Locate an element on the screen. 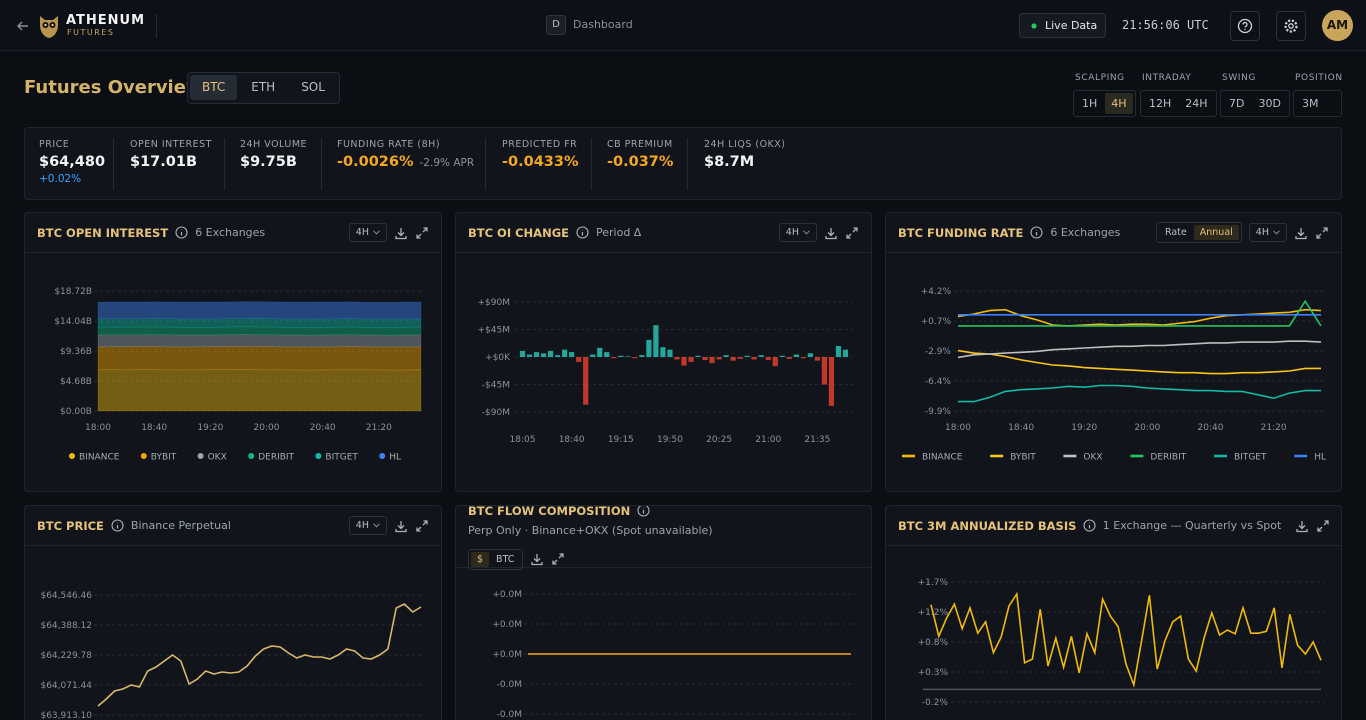 The image size is (1366, 720). chevron is located at coordinates (376, 525).